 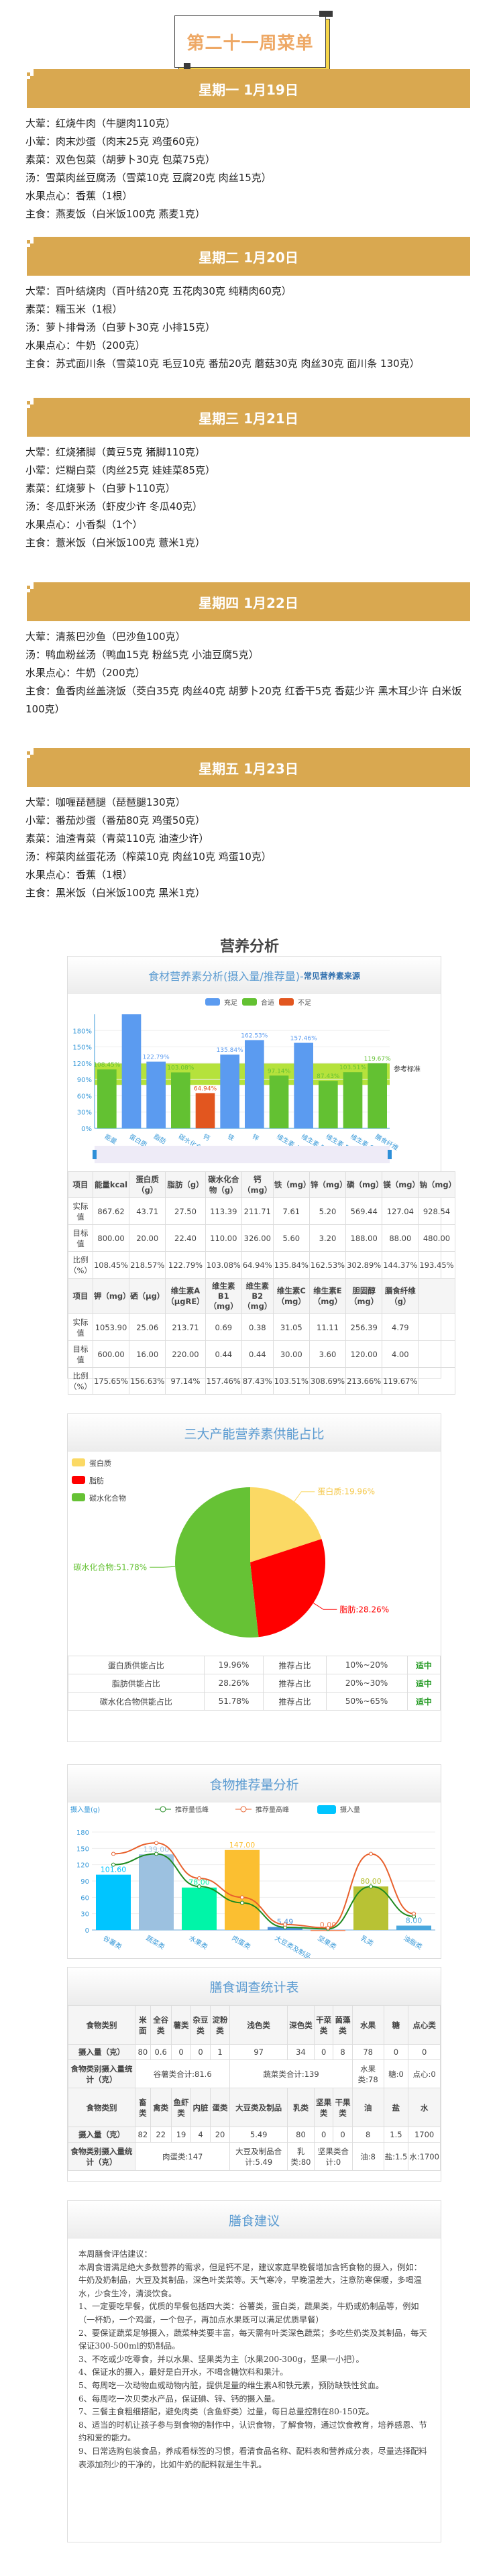 What do you see at coordinates (295, 1701) in the screenshot?
I see `table-cell: 推荐占比` at bounding box center [295, 1701].